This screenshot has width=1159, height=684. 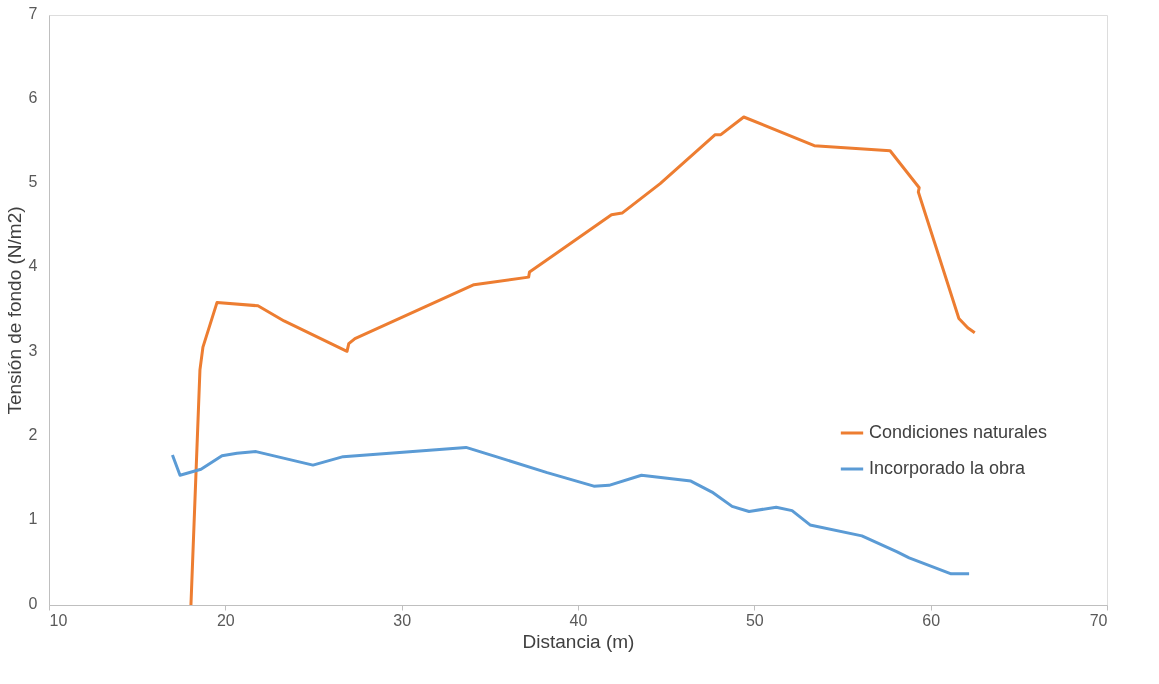 I want to click on x-tick-label: 50, so click(x=754, y=620).